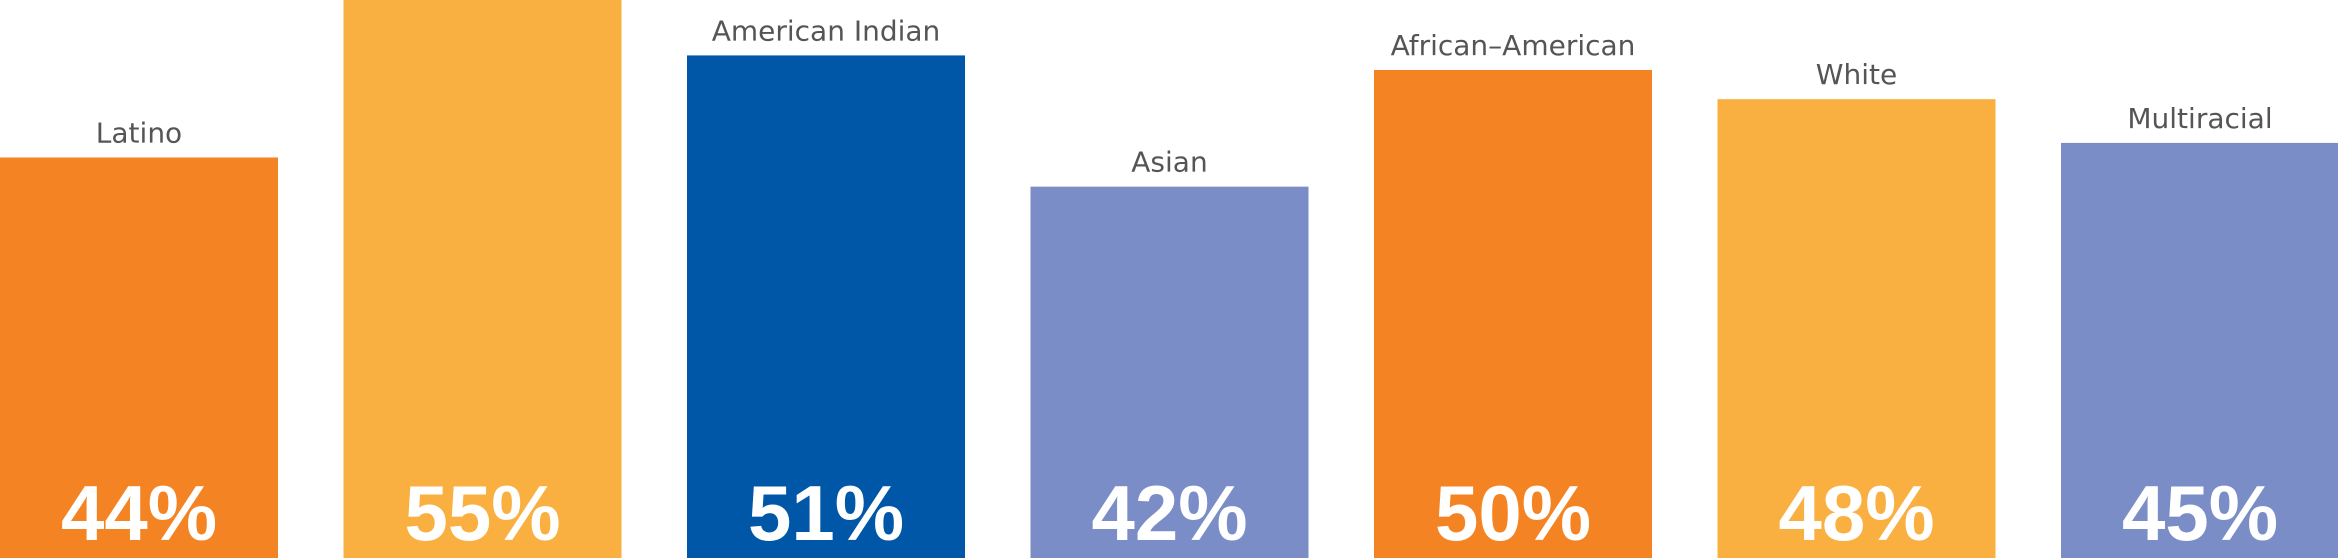 This screenshot has height=558, width=2338. I want to click on category-label: White, so click(1856, 74).